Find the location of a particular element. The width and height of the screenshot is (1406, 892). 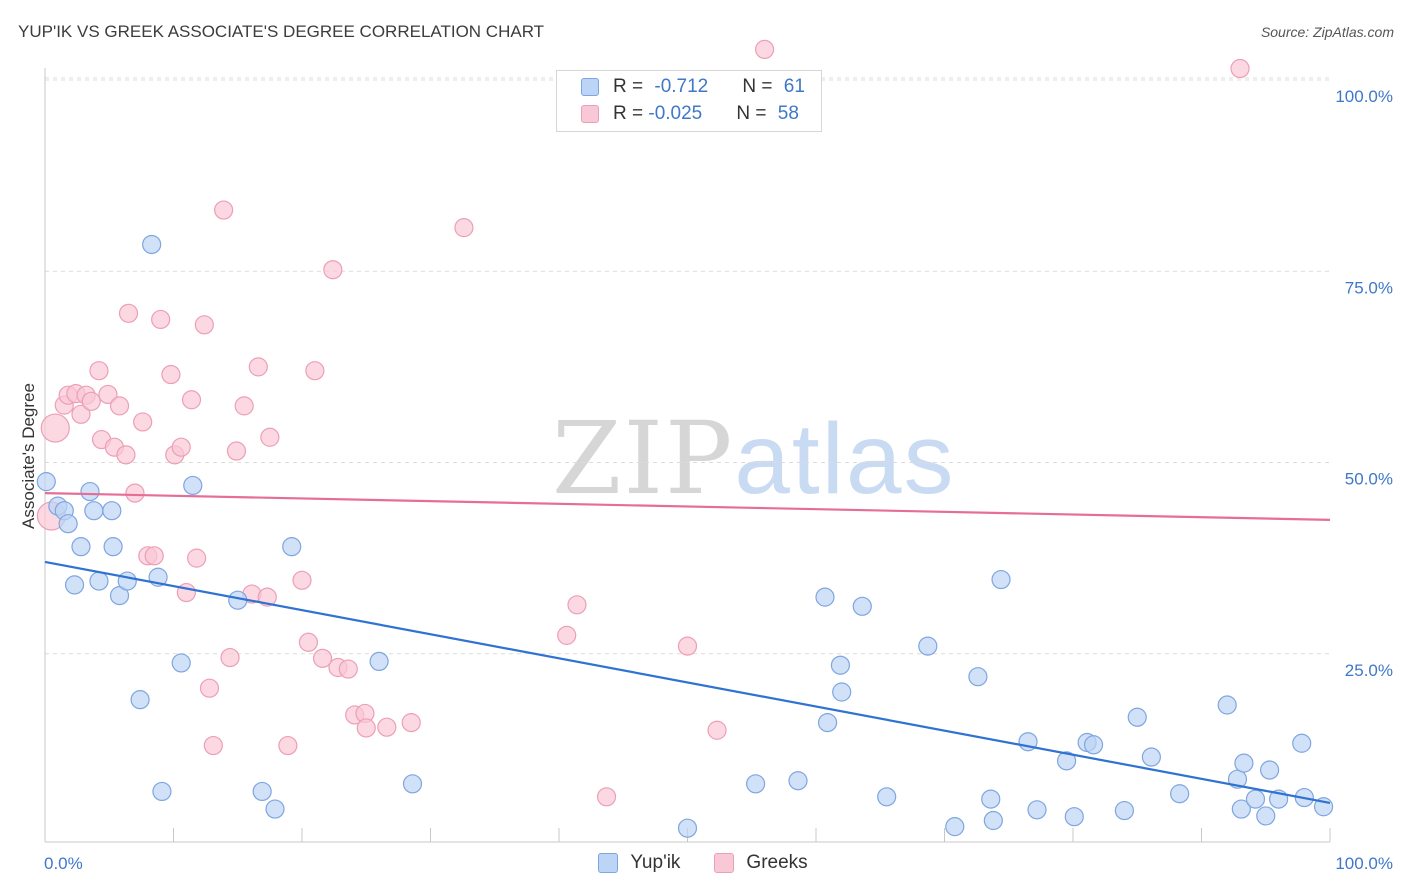

y-tick-label: 50.0% is located at coordinates (1369, 479).